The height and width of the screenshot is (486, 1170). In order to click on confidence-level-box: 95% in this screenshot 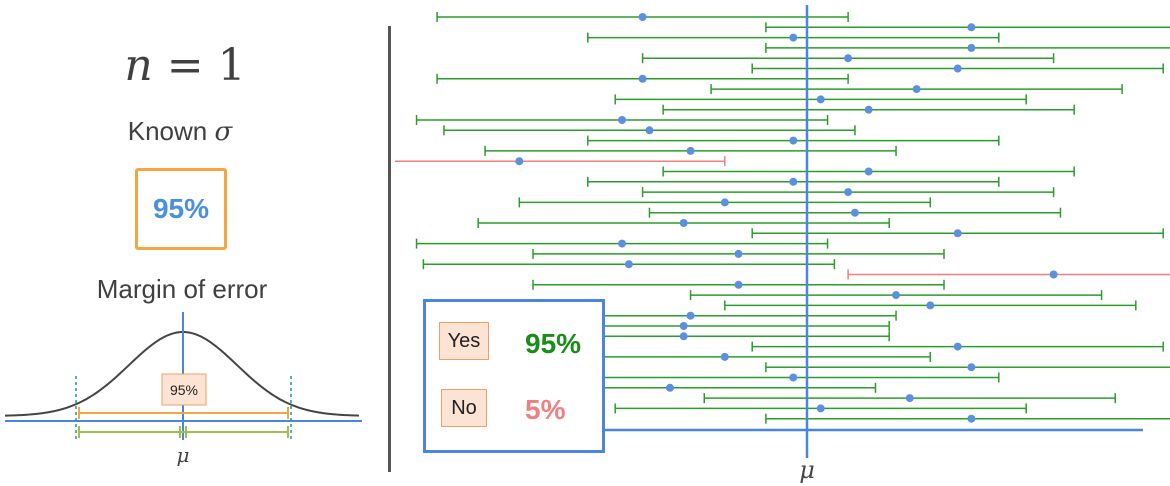, I will do `click(181, 209)`.